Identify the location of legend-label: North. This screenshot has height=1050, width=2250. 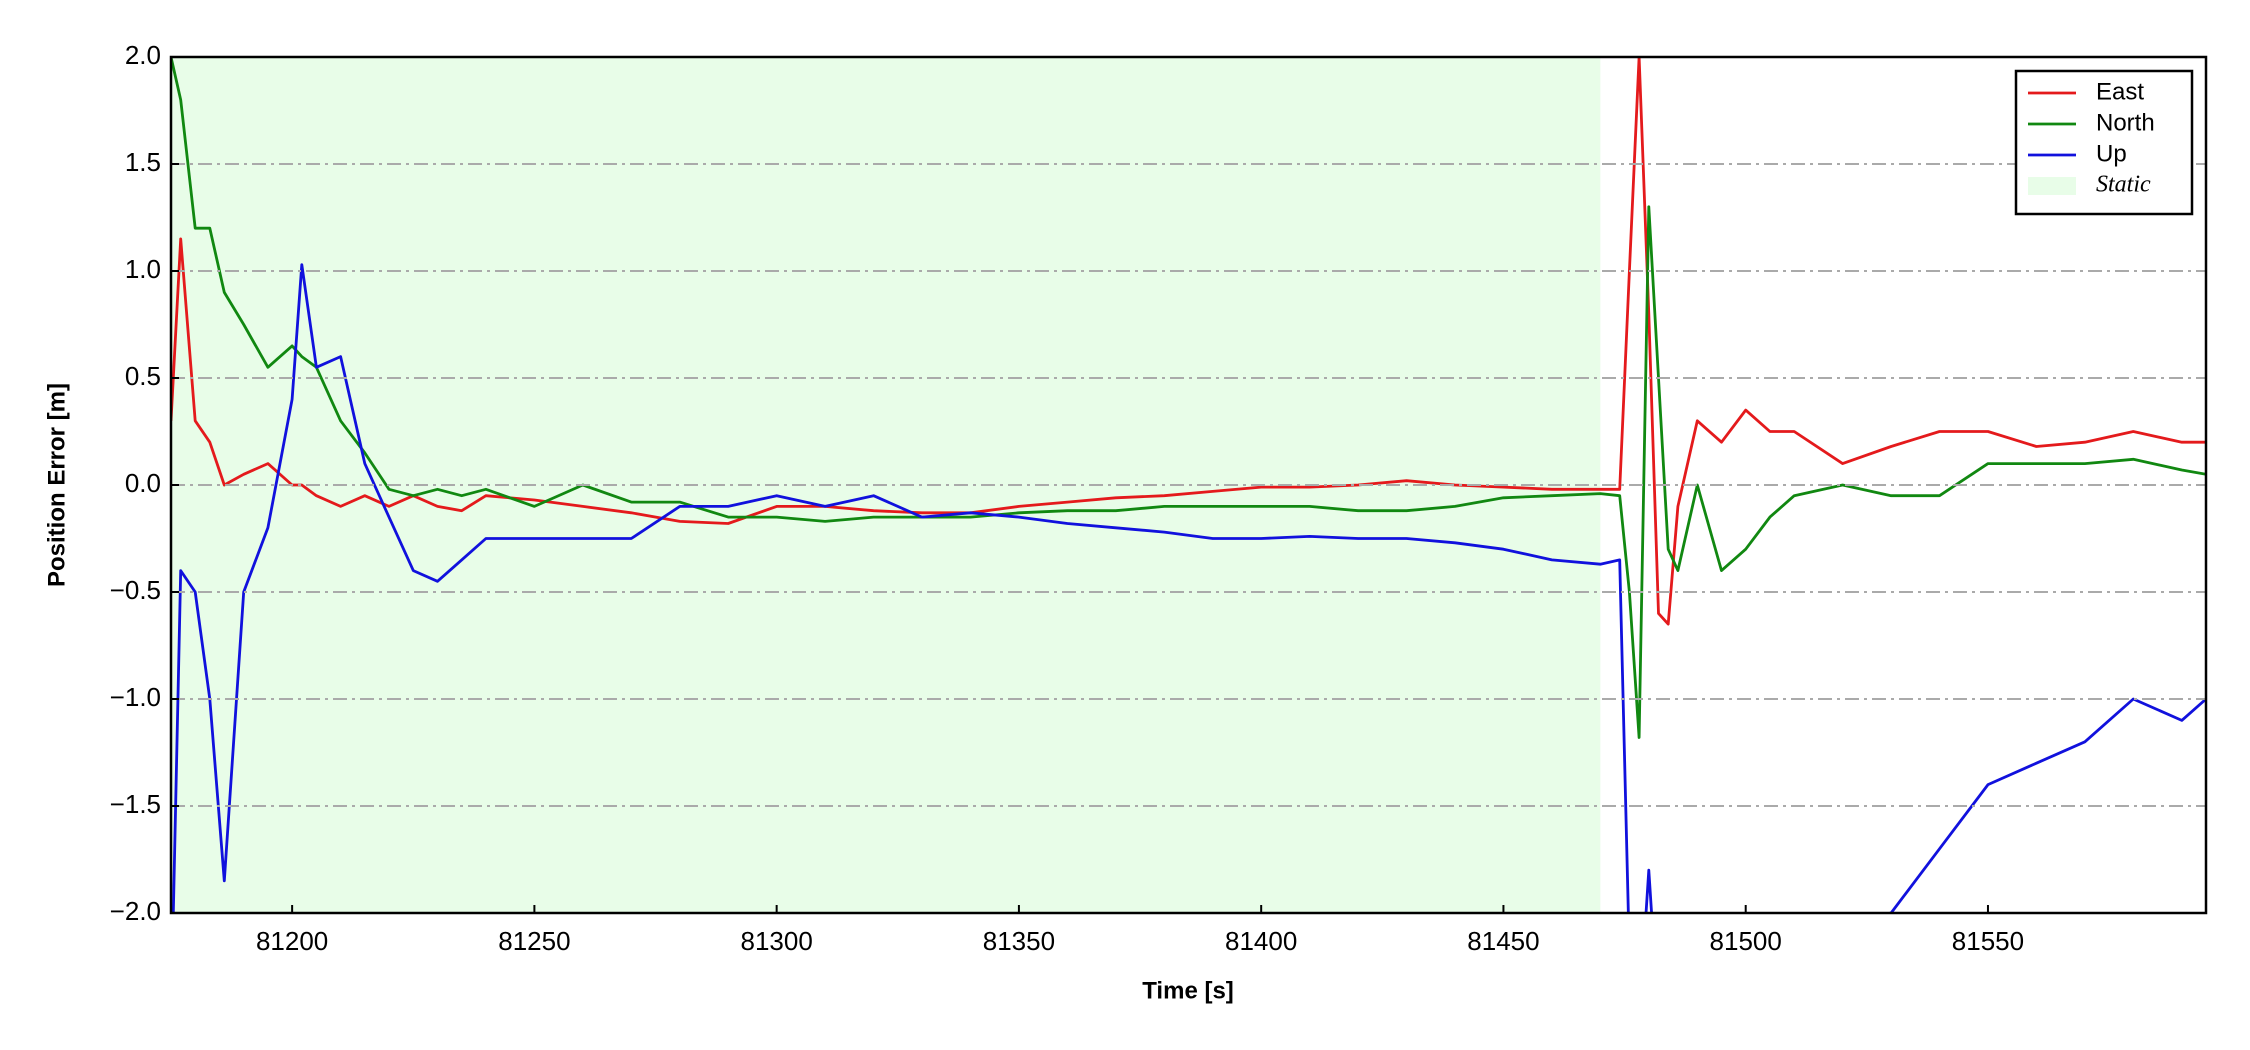
(2125, 122).